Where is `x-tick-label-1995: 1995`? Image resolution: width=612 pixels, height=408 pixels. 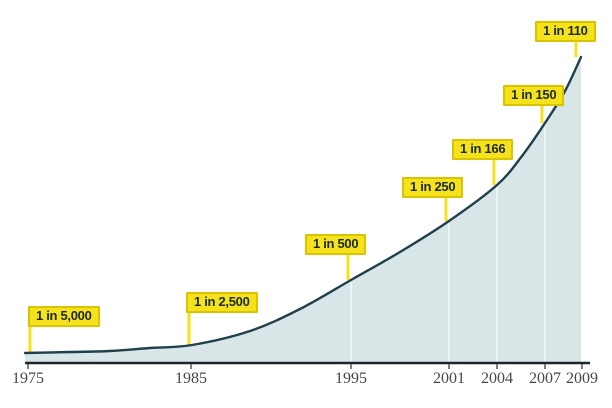
x-tick-label-1995: 1995 is located at coordinates (351, 378).